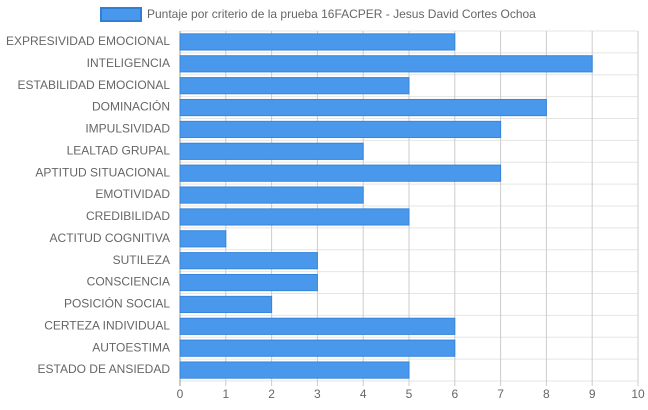 This screenshot has height=410, width=648. Describe the element at coordinates (592, 394) in the screenshot. I see `x-tick-label: 9` at that location.